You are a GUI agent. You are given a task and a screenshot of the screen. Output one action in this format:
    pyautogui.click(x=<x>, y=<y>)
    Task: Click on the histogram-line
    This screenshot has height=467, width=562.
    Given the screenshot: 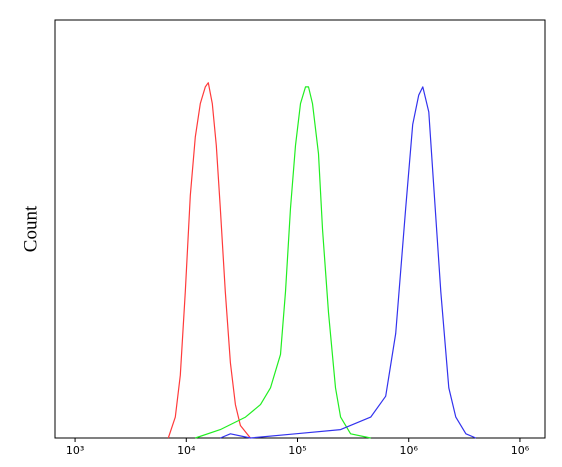 What is the action you would take?
    pyautogui.click(x=209, y=260)
    